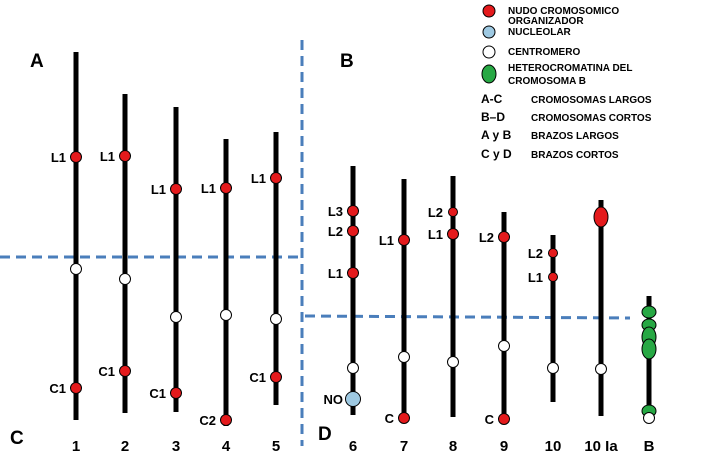 Image resolution: width=703 pixels, height=462 pixels. What do you see at coordinates (489, 32) in the screenshot?
I see `legend-nucleolar-symbol` at bounding box center [489, 32].